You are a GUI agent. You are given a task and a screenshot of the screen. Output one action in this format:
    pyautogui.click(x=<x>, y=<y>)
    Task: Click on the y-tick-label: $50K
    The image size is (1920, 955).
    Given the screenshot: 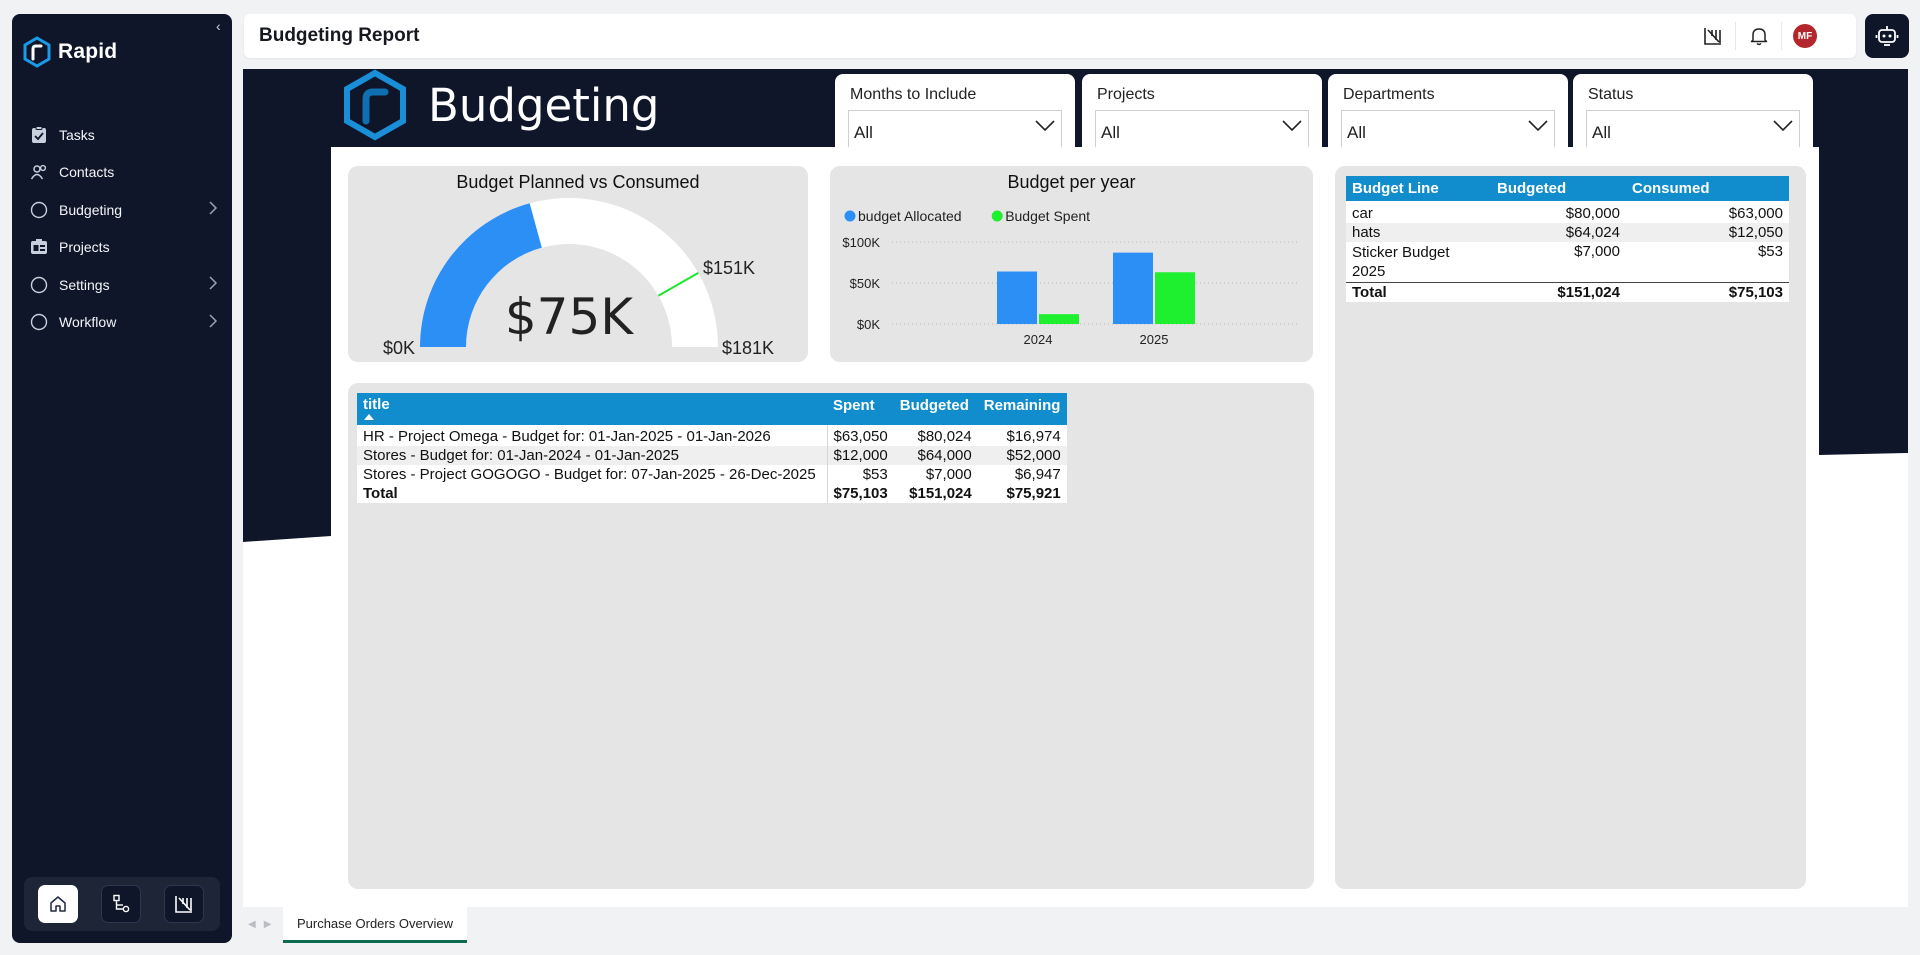 What is the action you would take?
    pyautogui.click(x=865, y=283)
    